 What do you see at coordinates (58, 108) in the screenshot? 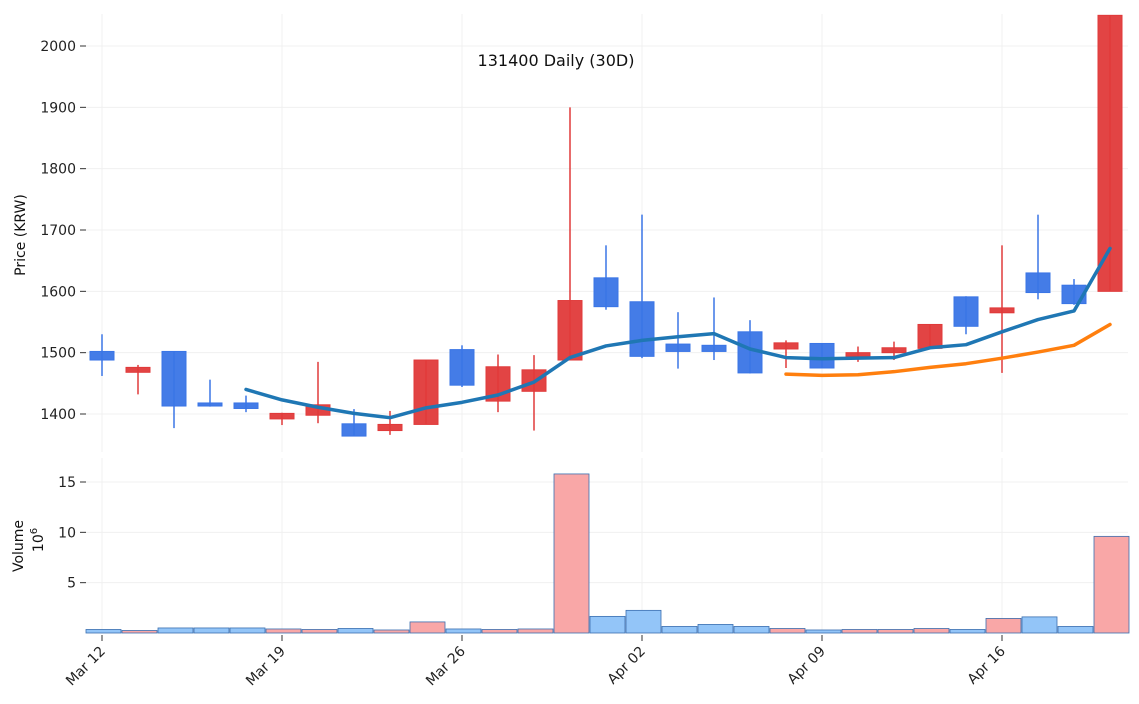
I see `price-tick-label: 1900` at bounding box center [58, 108].